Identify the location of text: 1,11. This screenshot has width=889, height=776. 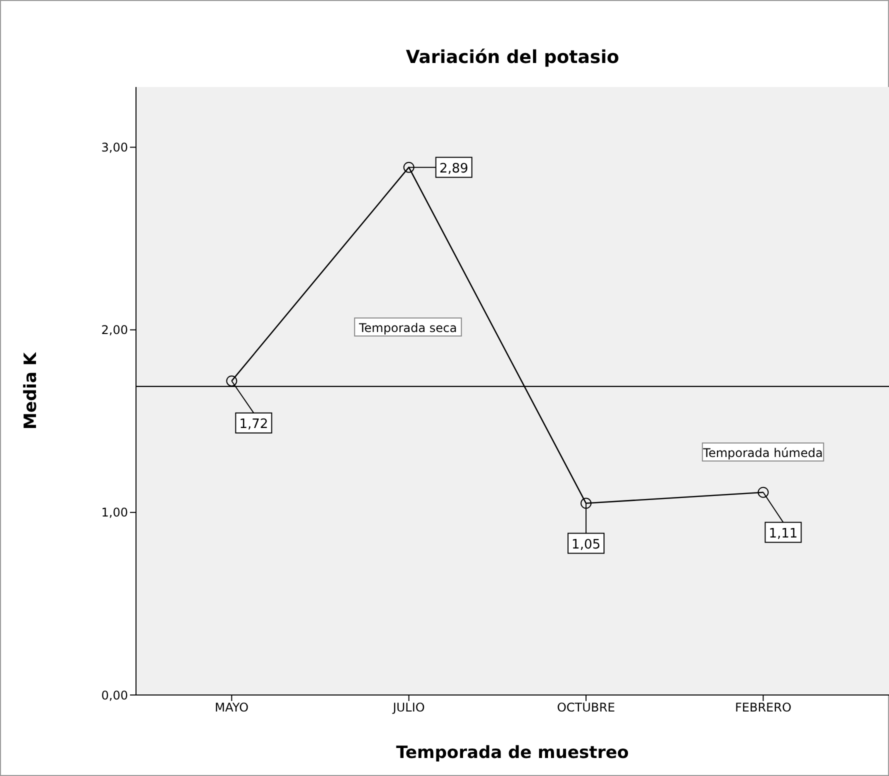
(783, 534).